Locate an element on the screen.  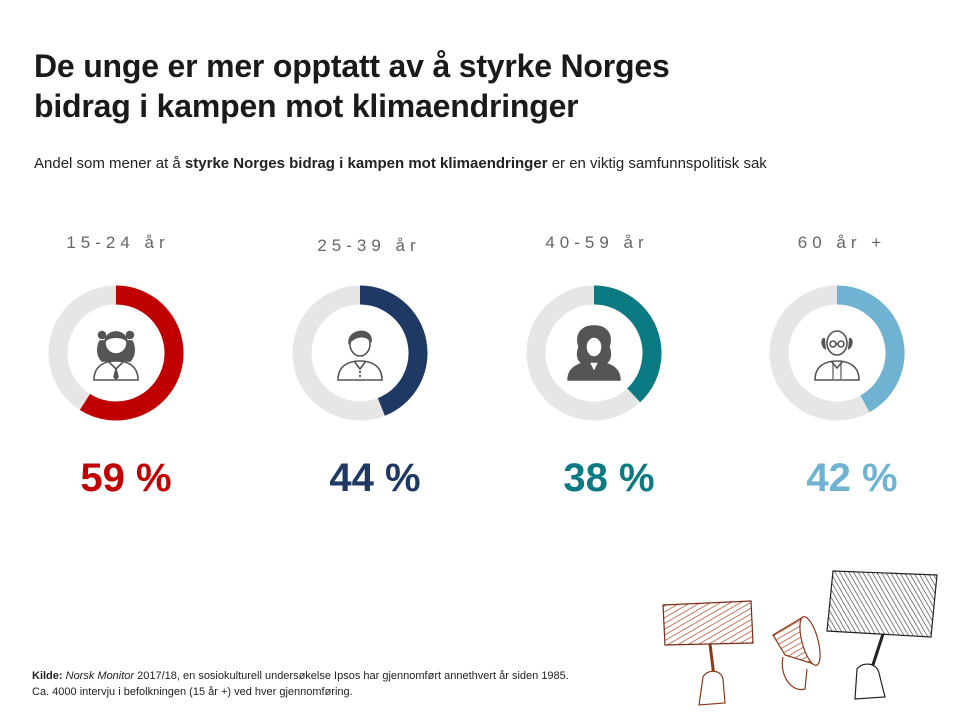
donut-chart-60-plus is located at coordinates (837, 353).